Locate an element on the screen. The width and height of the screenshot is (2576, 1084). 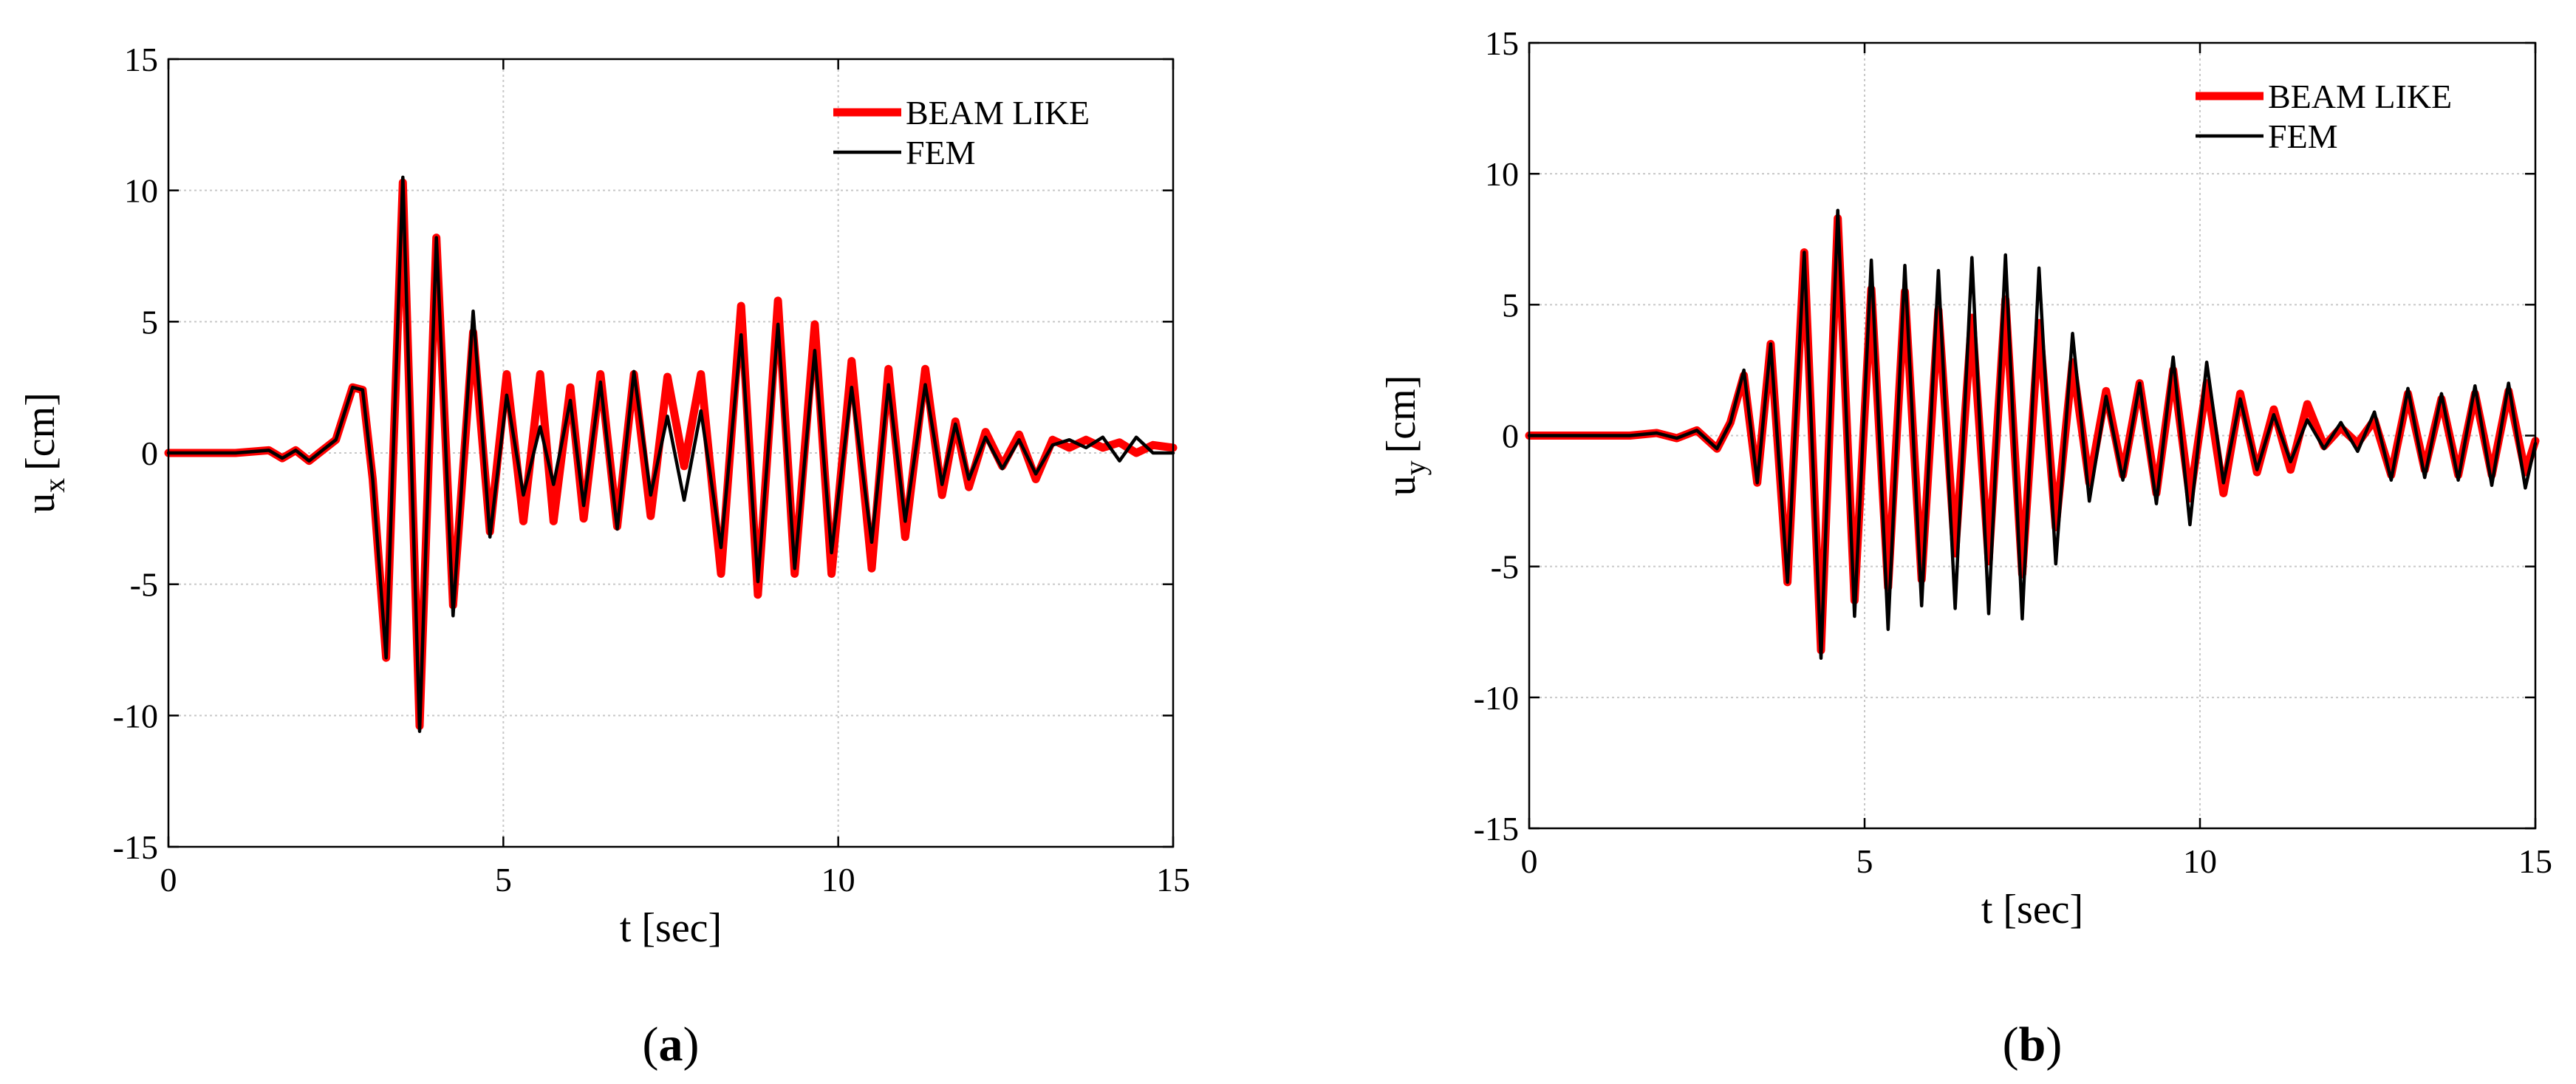
y-axis-label: ux [cm] is located at coordinates (44, 453).